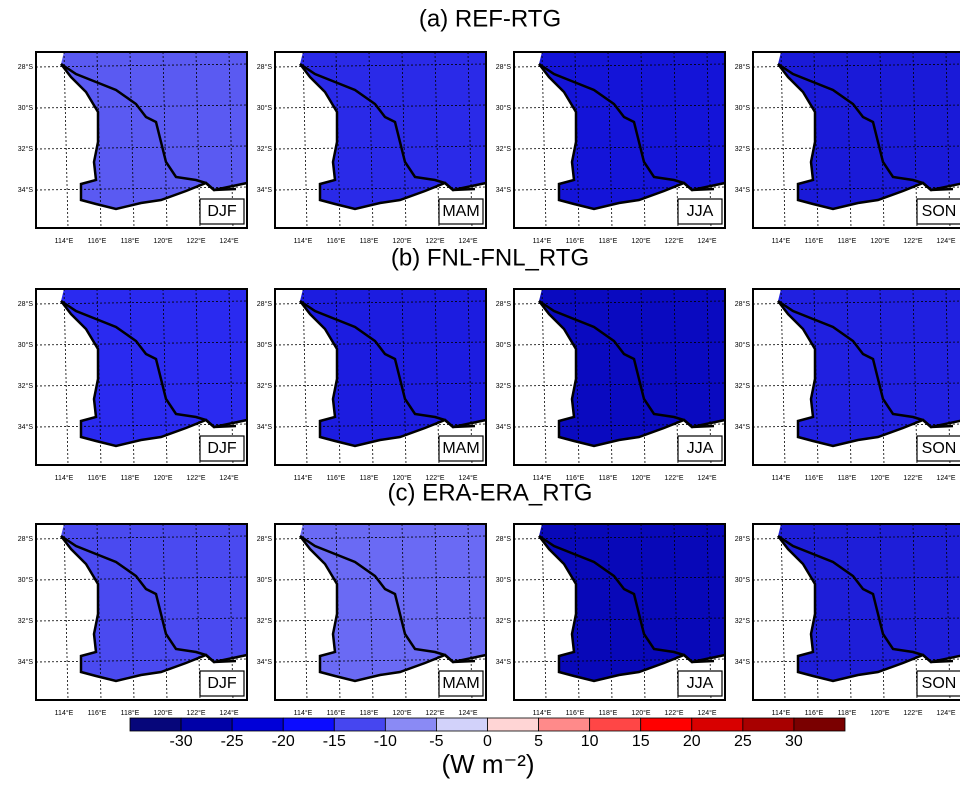 This screenshot has height=785, width=960. Describe the element at coordinates (222, 448) in the screenshot. I see `season-label: DJF` at that location.